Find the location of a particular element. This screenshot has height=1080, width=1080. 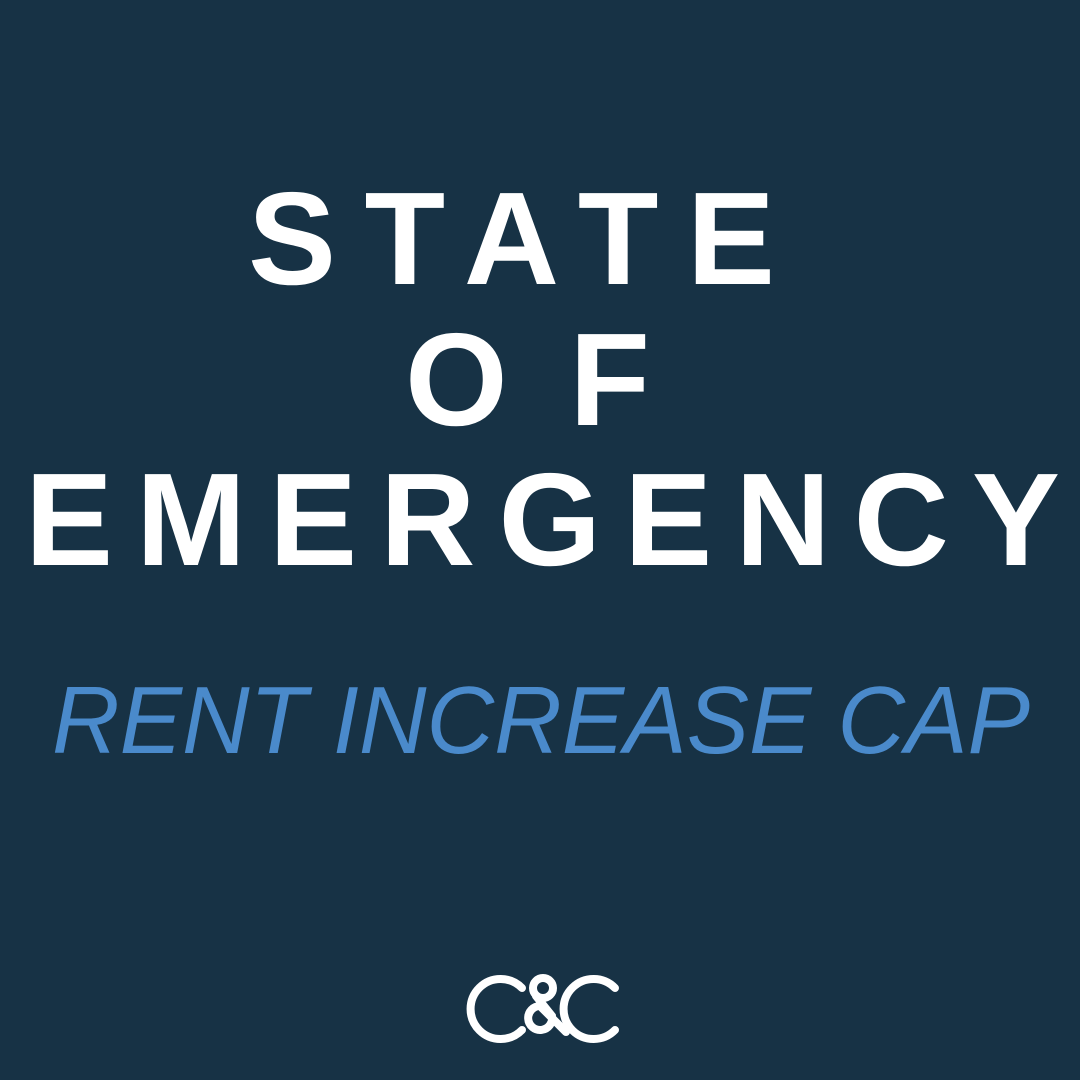

logo-letter-c-left is located at coordinates (496, 1009).